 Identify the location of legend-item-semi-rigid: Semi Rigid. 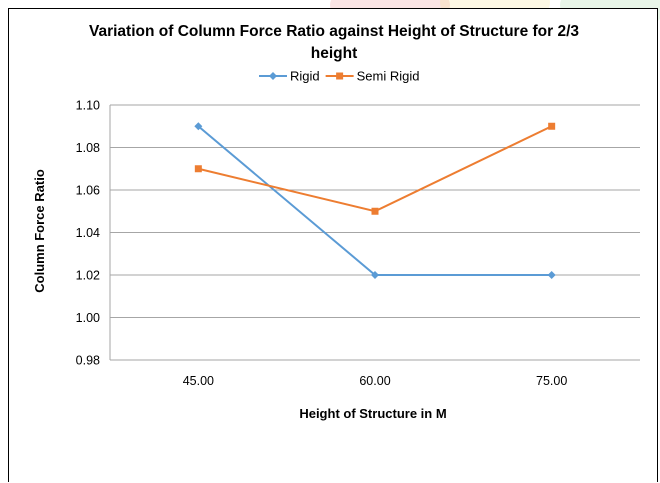
(372, 76).